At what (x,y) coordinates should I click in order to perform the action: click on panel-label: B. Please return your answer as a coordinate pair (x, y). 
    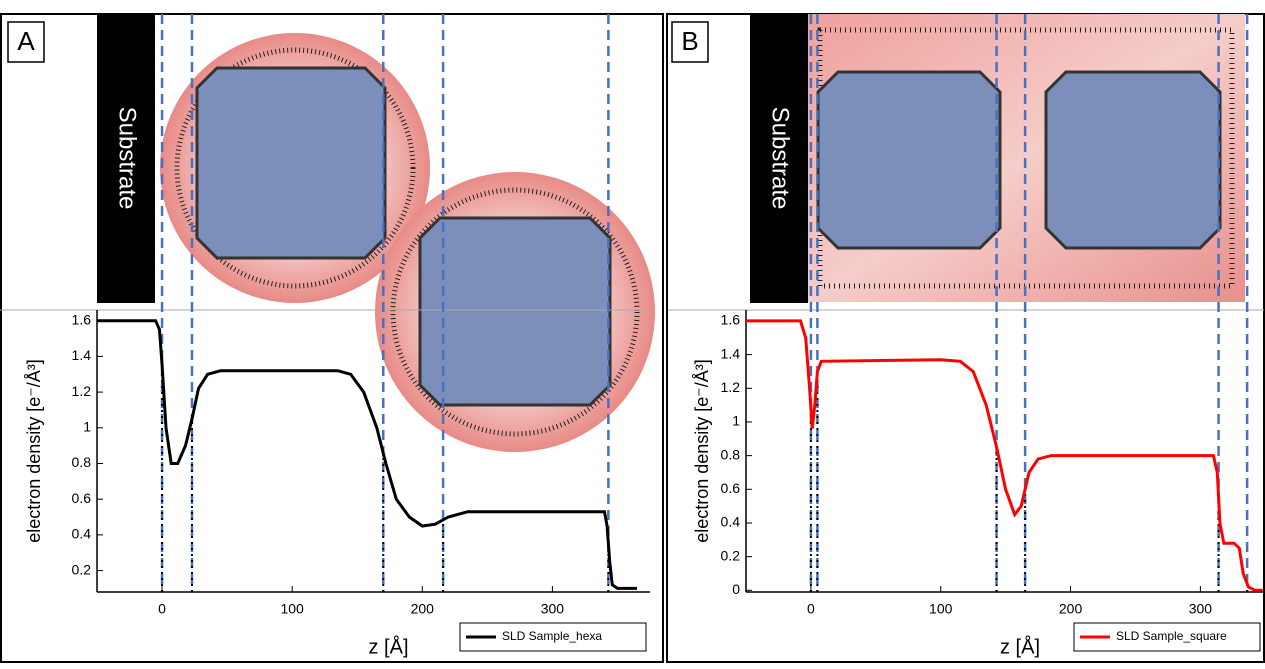
    Looking at the image, I should click on (689, 41).